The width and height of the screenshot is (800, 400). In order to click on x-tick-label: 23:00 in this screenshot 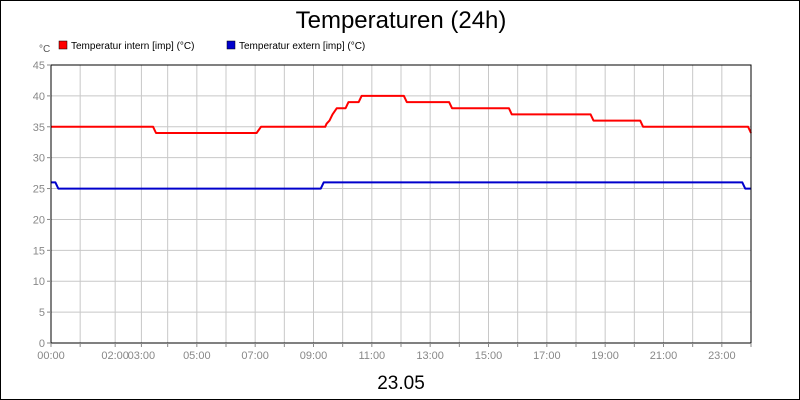, I will do `click(722, 356)`.